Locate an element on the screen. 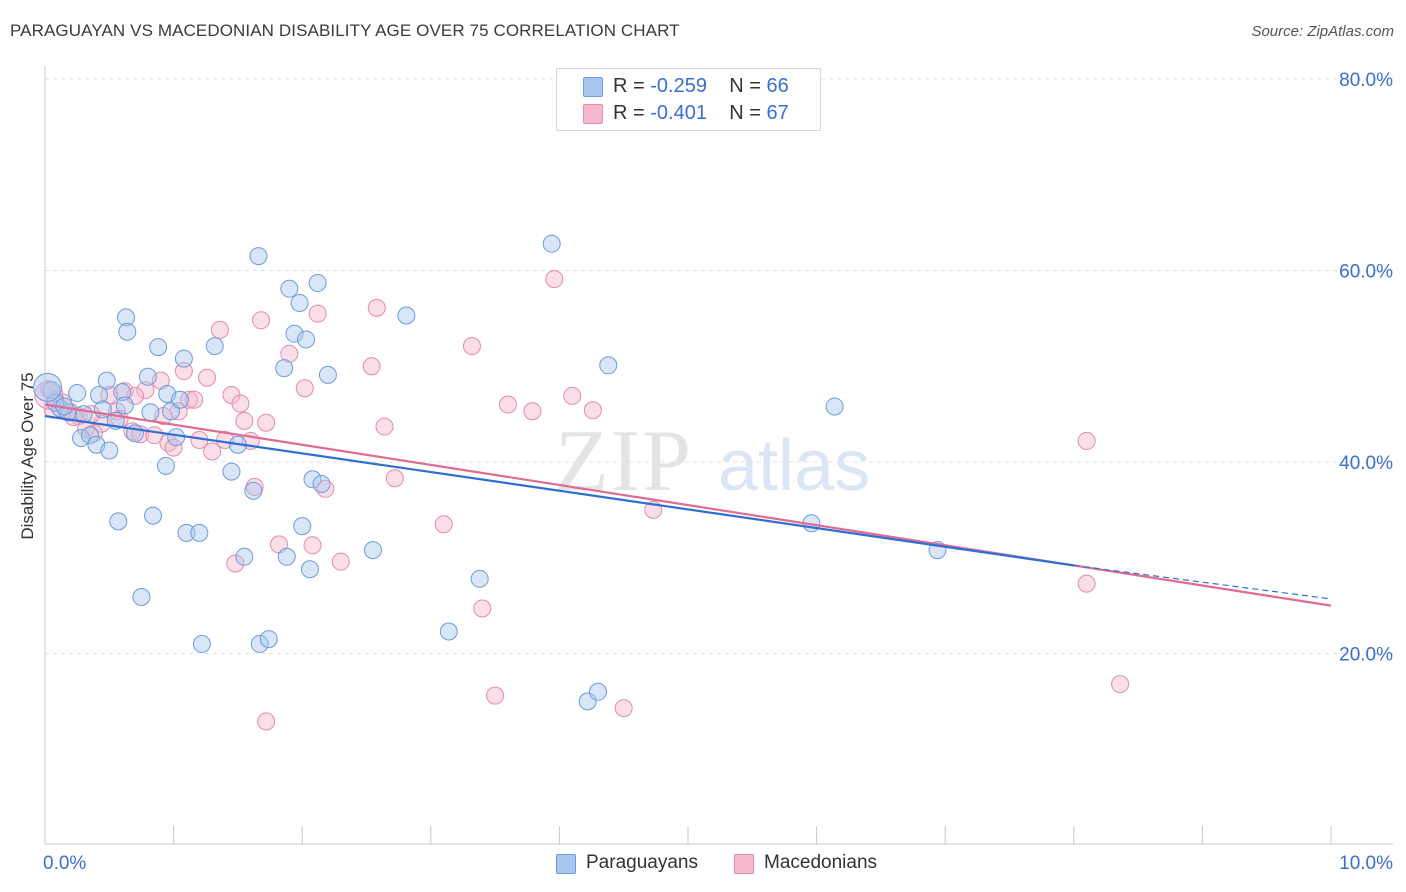 This screenshot has width=1406, height=892. watermark-atlas: atlas is located at coordinates (794, 466).